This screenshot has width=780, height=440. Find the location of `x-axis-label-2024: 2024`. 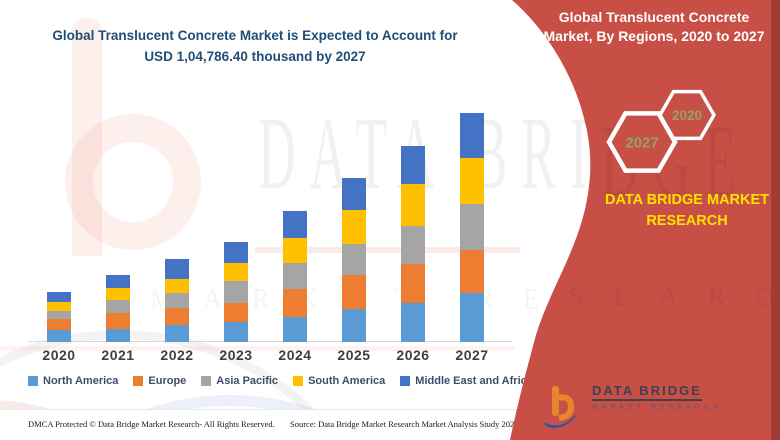

x-axis-label-2024: 2024 is located at coordinates (295, 355).